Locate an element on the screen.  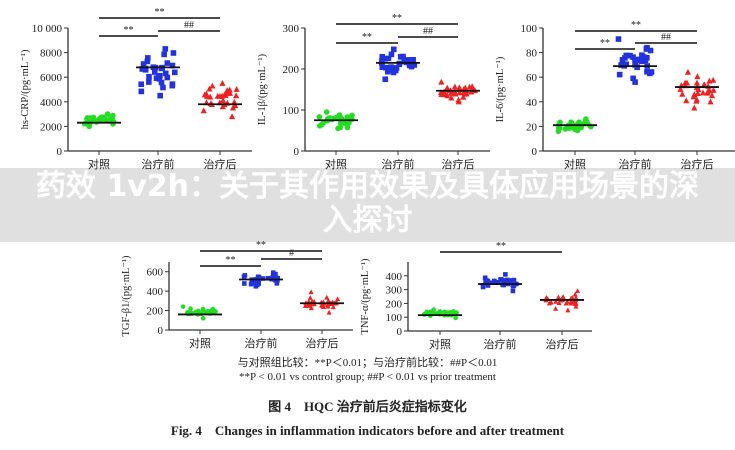
y-axis-label: IL-1β/(pg·mL⁻¹) is located at coordinates (262, 89).